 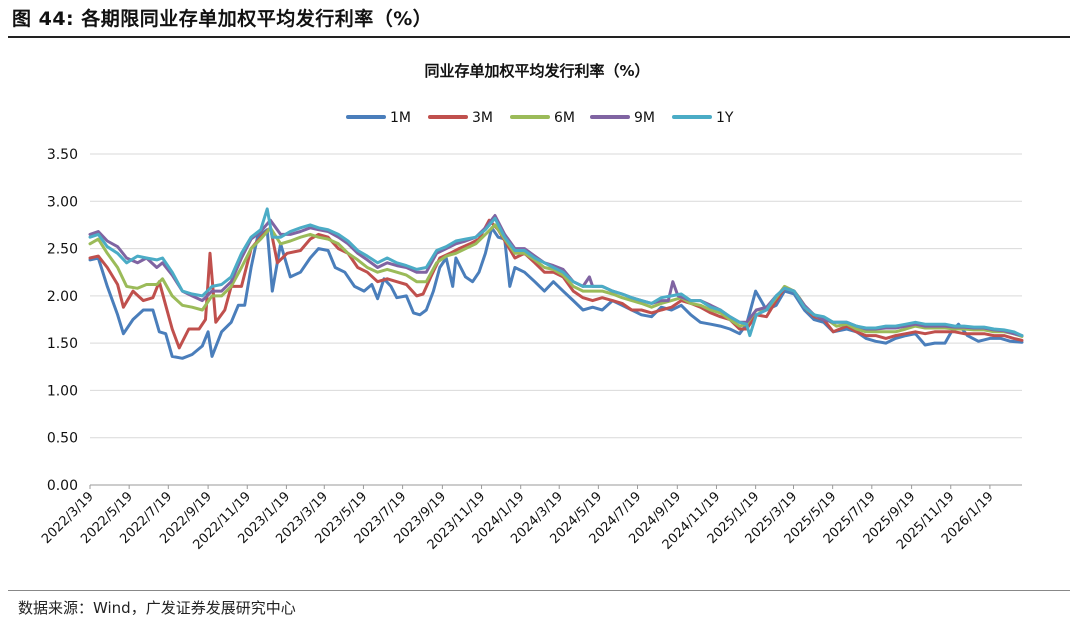 I want to click on y-tick-label: 2.50, so click(x=62, y=250).